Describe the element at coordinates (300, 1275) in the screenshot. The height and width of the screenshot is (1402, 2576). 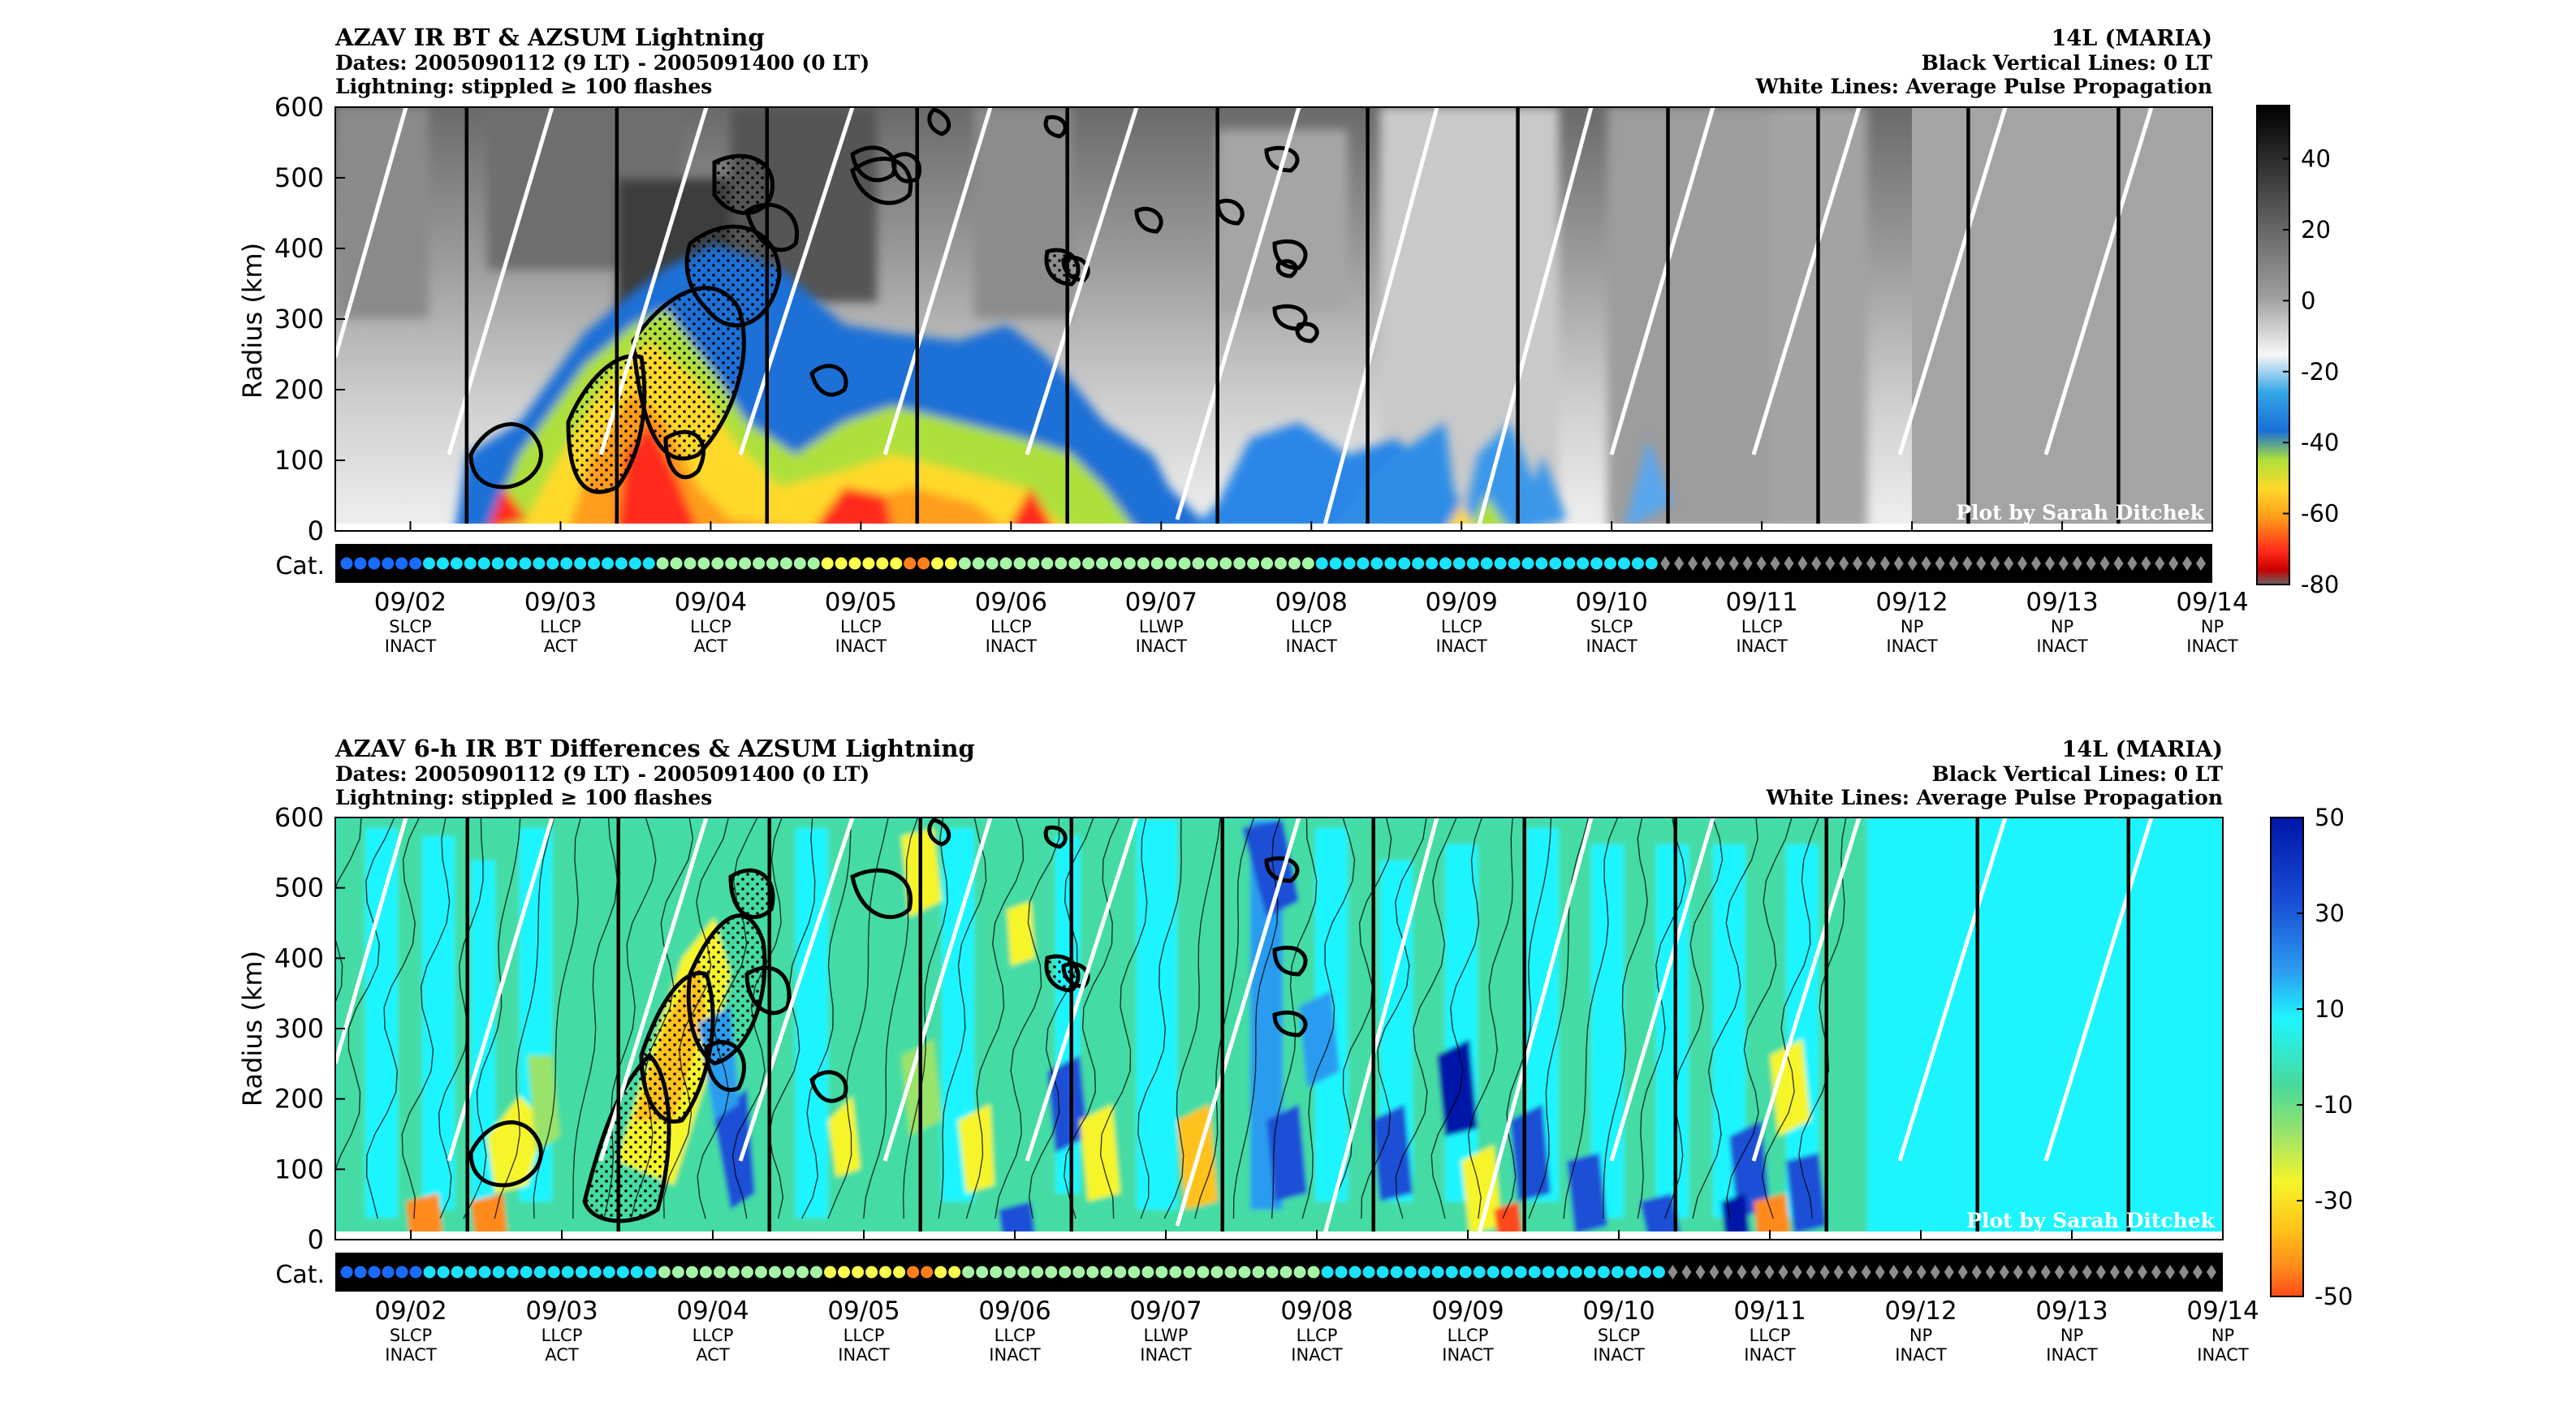
I see `bottom-cat-label: Cat.` at that location.